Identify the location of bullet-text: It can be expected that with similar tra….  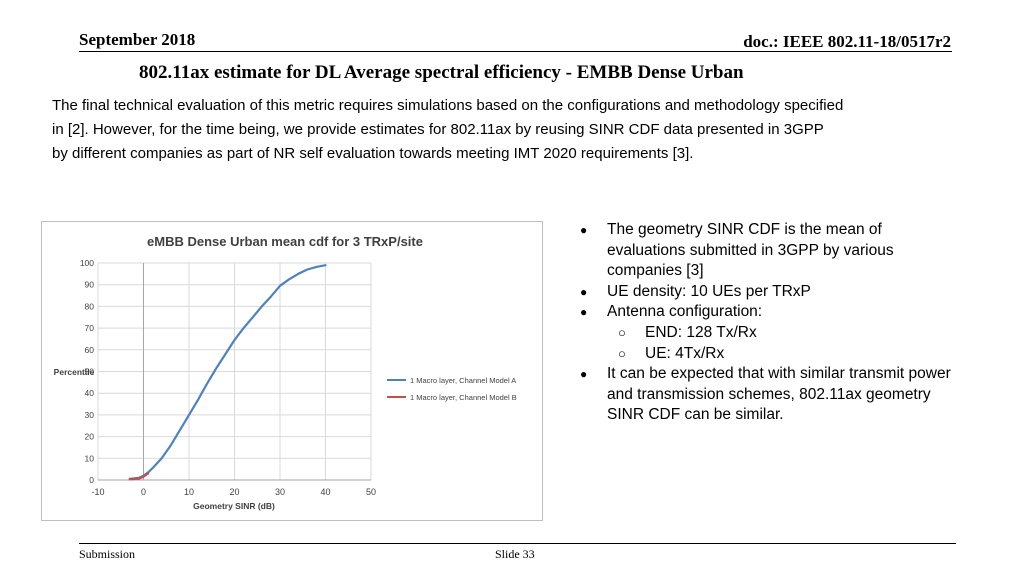
(779, 374).